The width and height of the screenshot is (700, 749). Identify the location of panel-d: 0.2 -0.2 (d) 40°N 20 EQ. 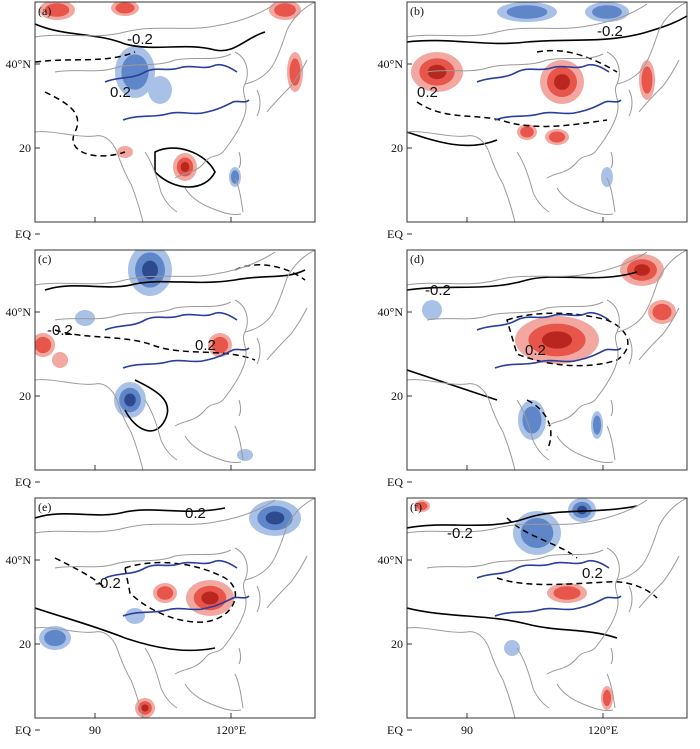
(533, 369).